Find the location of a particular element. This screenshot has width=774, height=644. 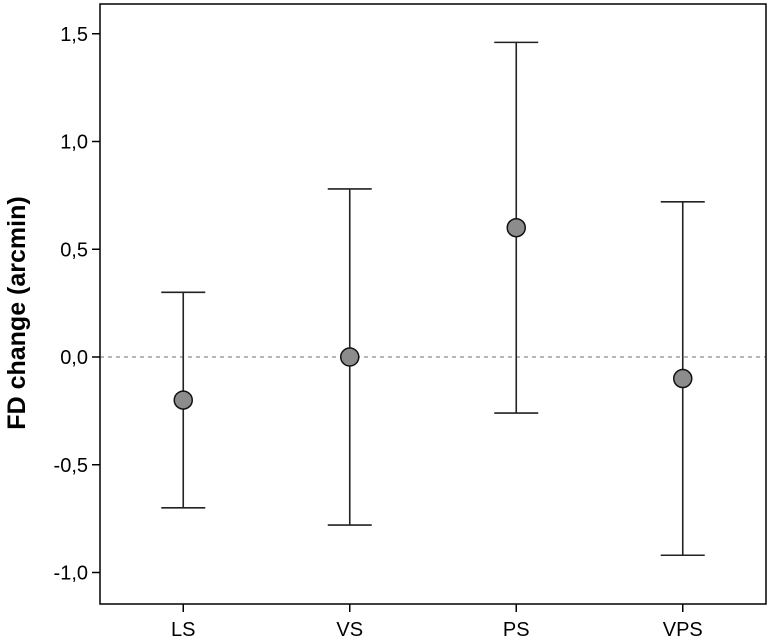

y-axis-label: FD change (arcmin) is located at coordinates (17, 312).